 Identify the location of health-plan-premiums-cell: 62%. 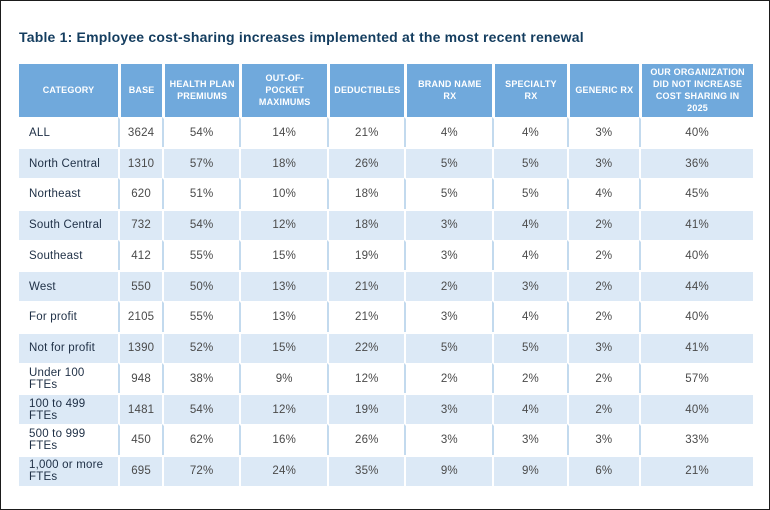
(201, 439).